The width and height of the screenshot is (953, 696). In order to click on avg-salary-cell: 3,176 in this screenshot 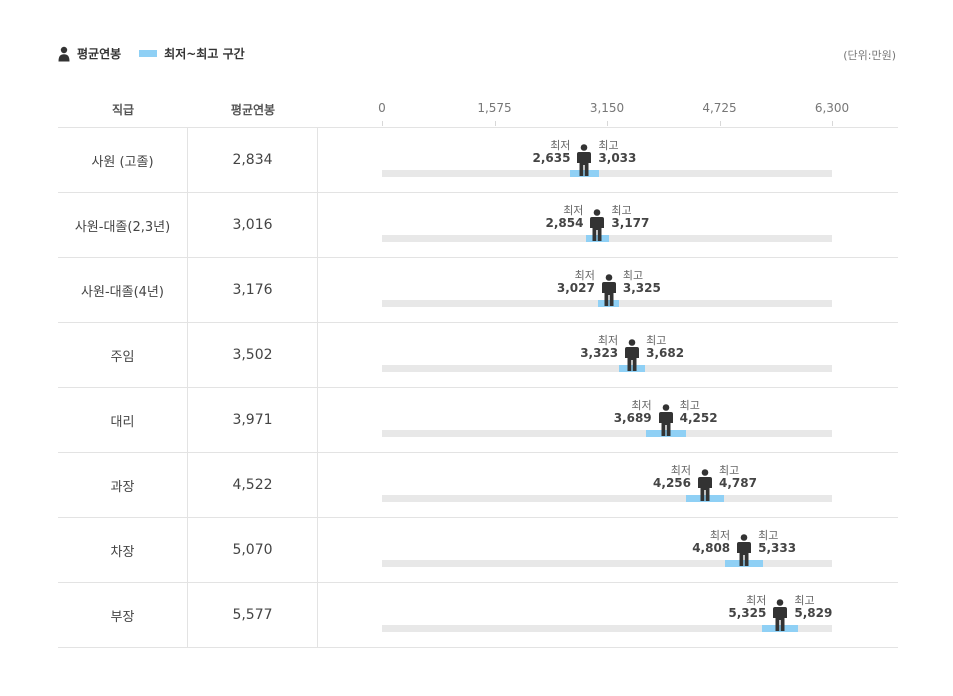, I will do `click(253, 290)`.